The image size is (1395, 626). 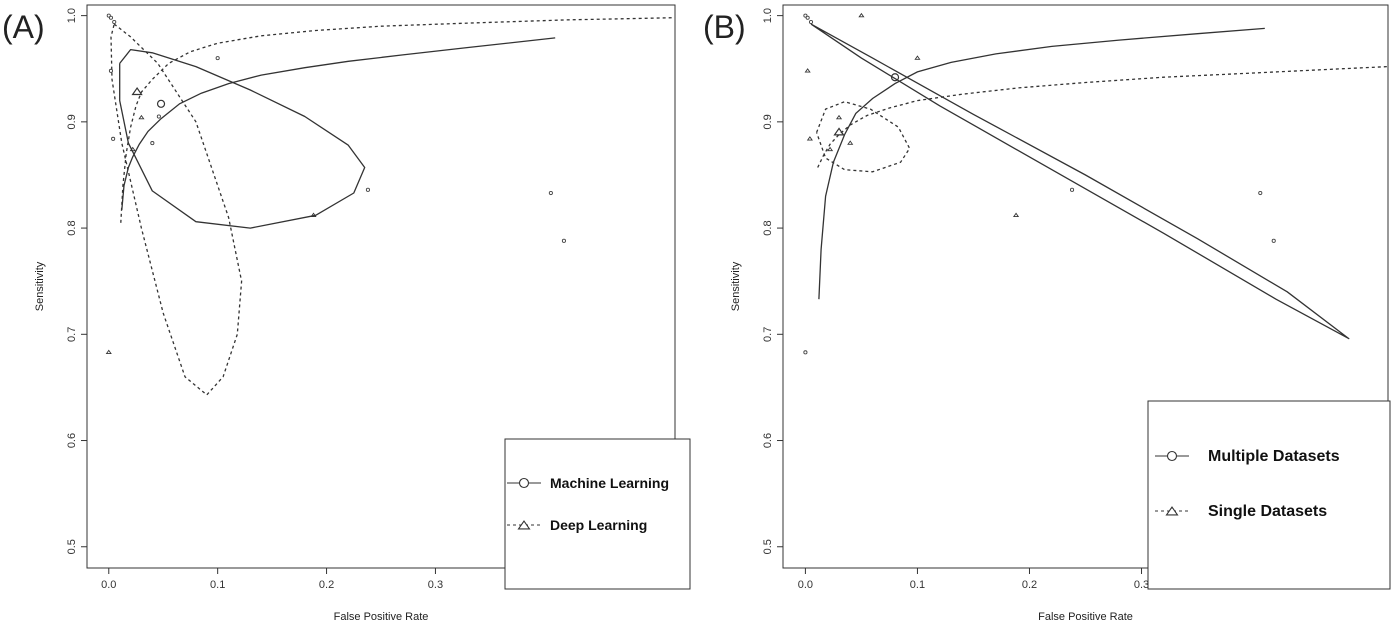 I want to click on legend: Machine Learning Deep Learning, so click(x=597, y=514).